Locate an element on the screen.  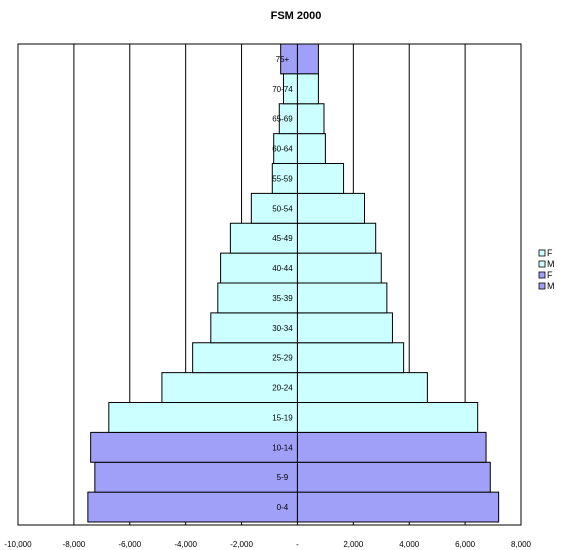
age-label: 40-44 is located at coordinates (282, 268).